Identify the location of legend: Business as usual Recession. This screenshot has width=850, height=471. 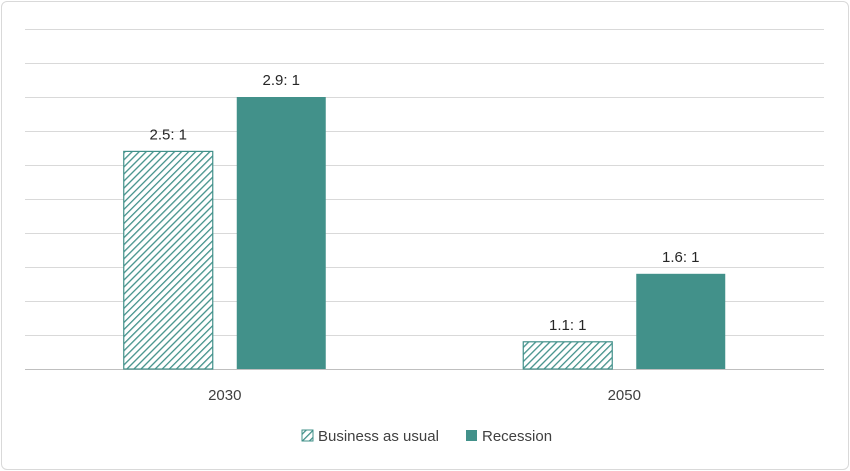
(426, 436).